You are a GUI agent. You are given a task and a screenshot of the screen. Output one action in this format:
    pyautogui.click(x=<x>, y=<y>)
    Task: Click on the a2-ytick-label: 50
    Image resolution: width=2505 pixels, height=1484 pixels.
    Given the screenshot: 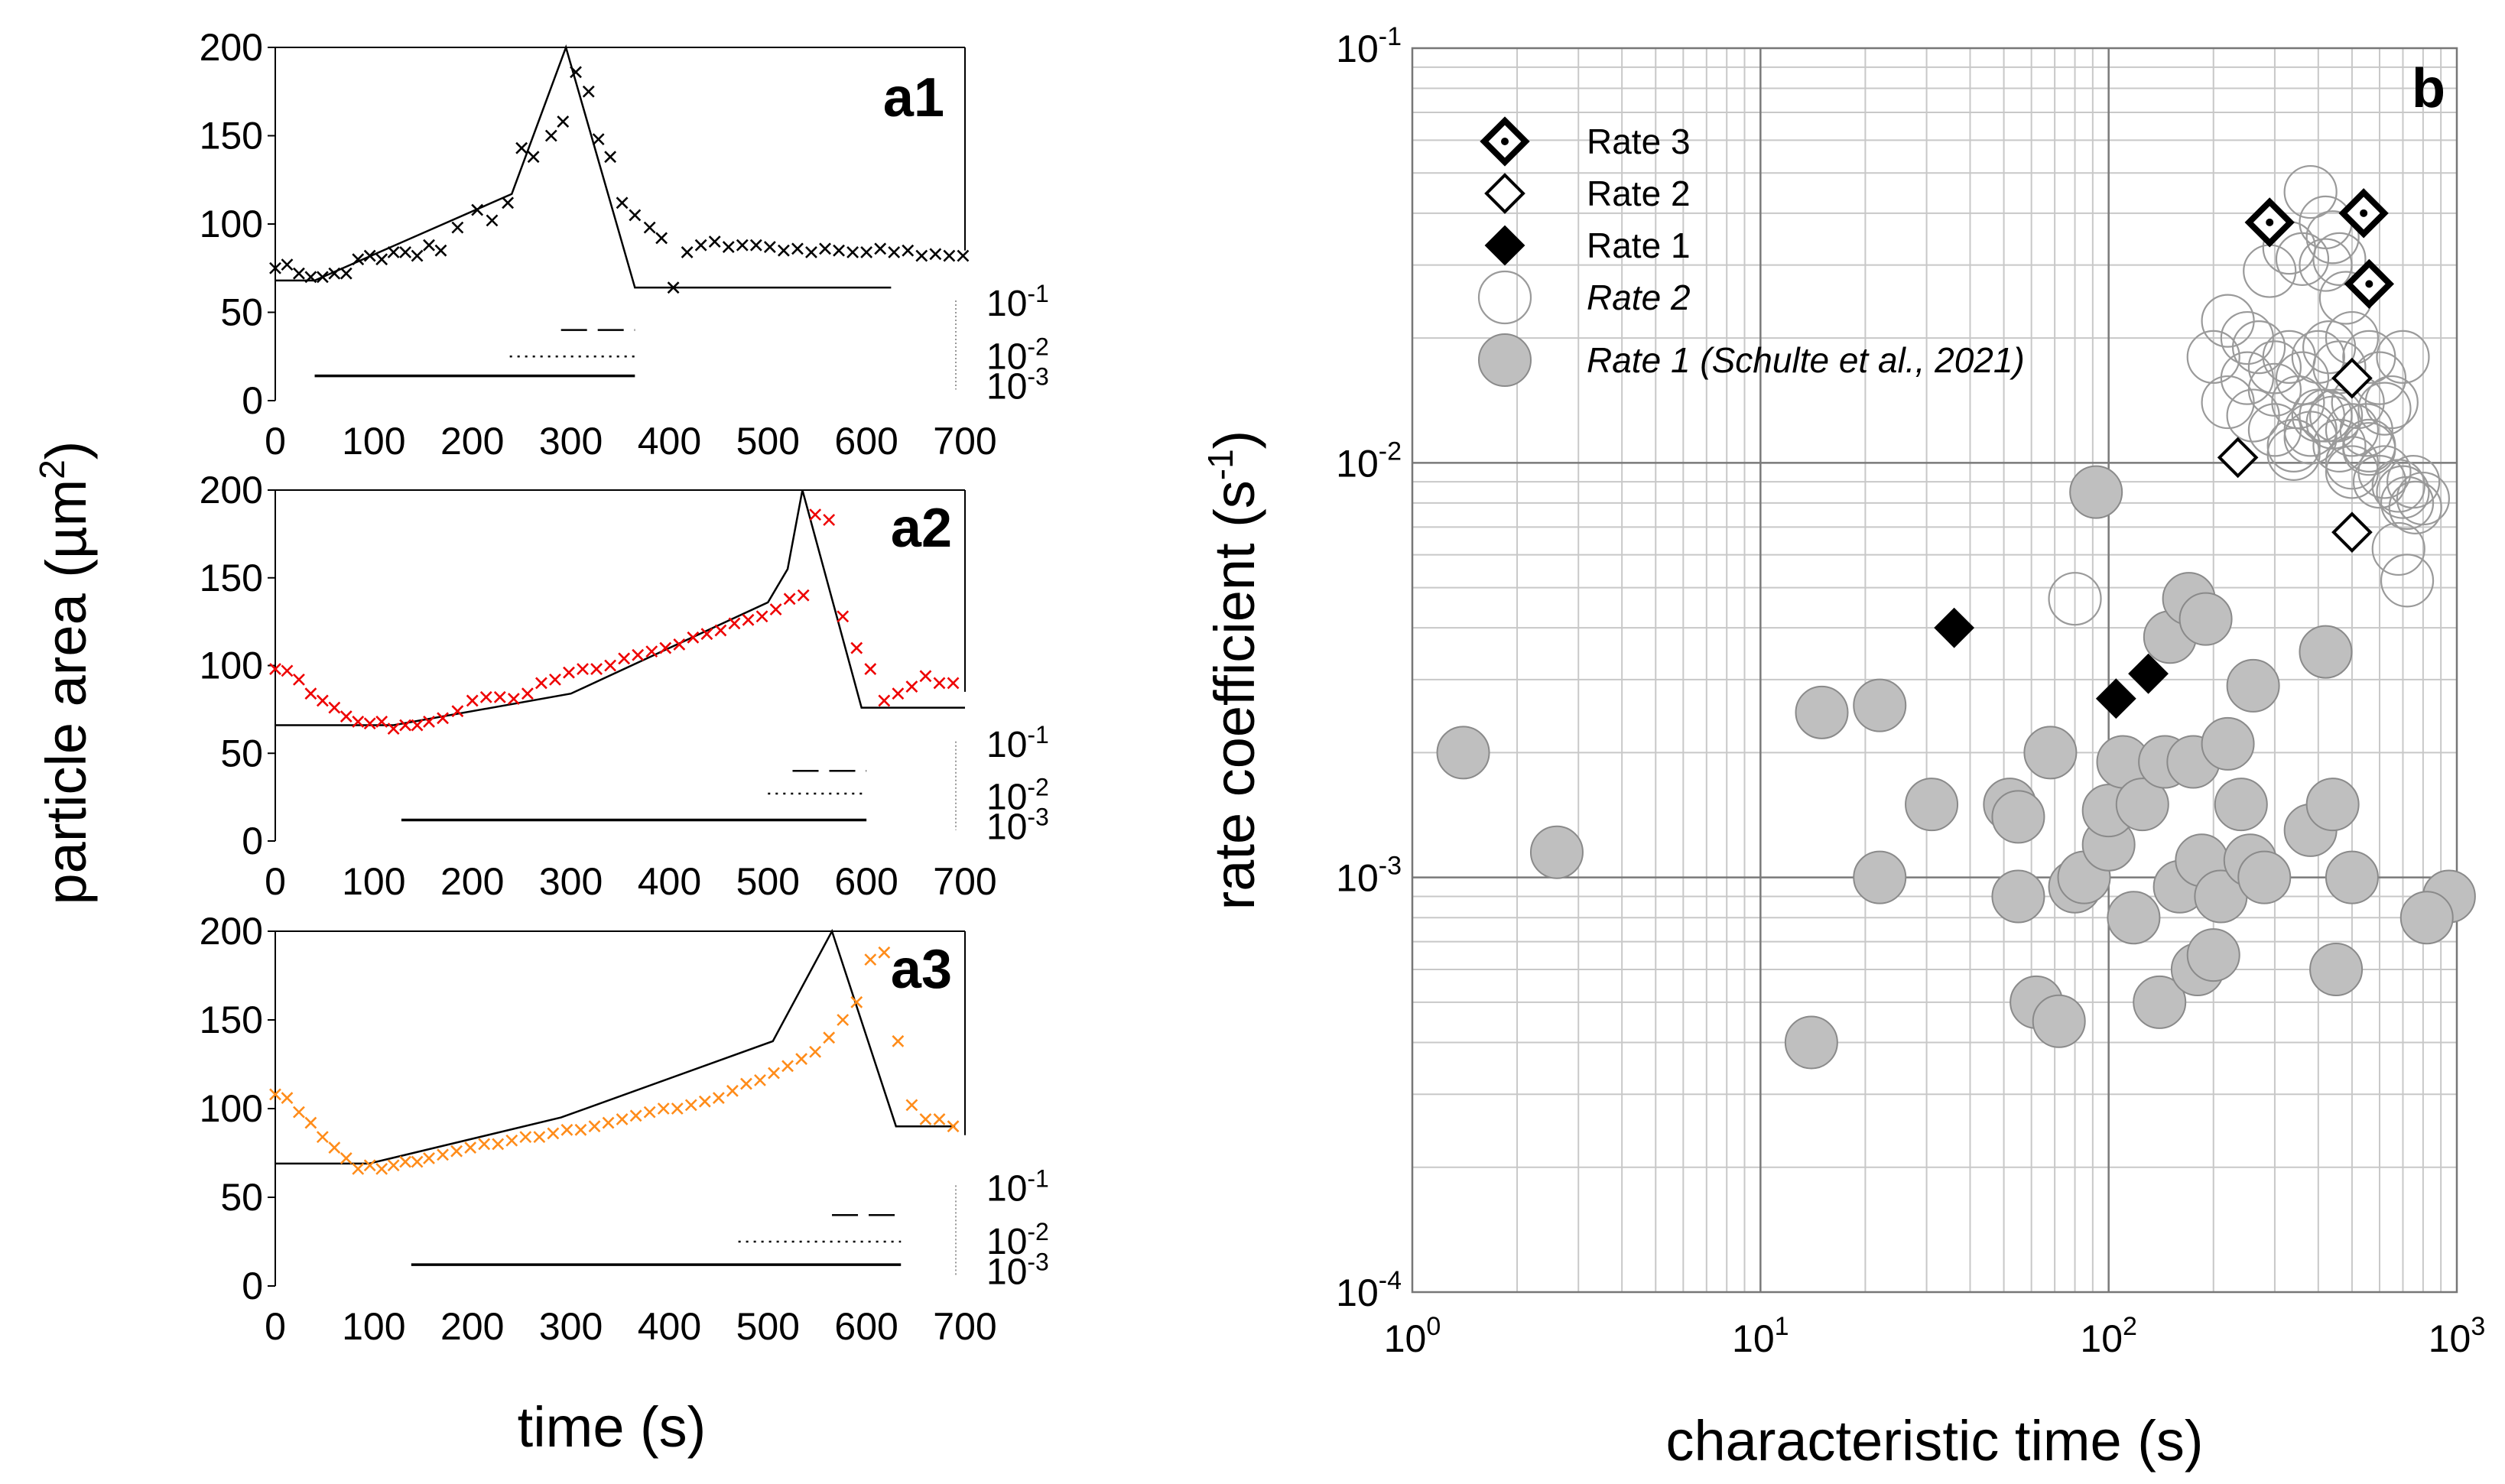 What is the action you would take?
    pyautogui.click(x=241, y=753)
    